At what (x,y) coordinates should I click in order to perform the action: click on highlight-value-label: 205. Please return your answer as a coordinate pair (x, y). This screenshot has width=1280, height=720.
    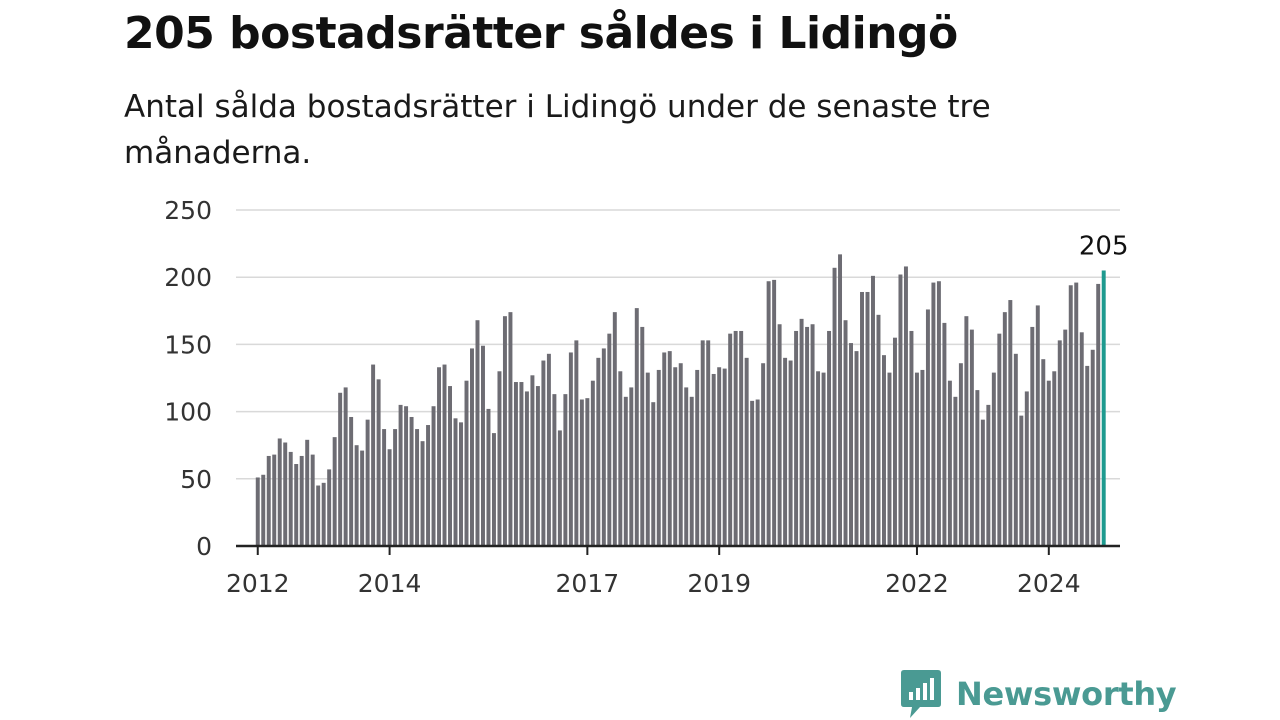
    Looking at the image, I should click on (1104, 246).